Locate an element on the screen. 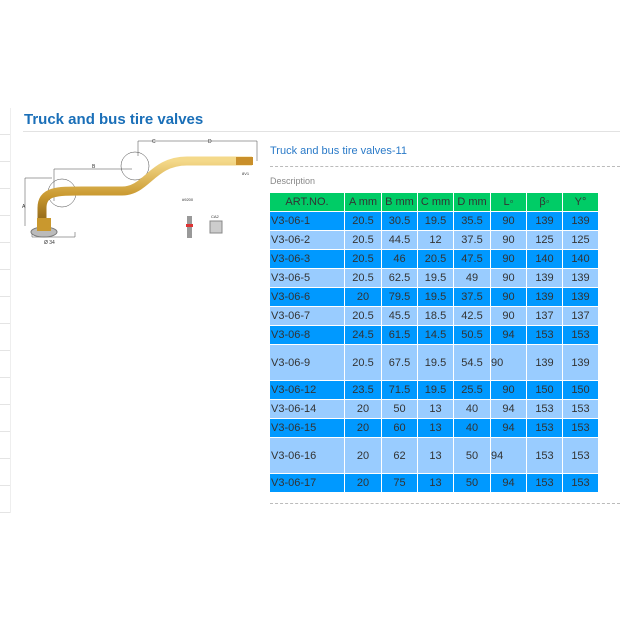 The image size is (620, 620). table-header: ART.NO. A mm B mm C mm D mm L◦ β◦ Y° is located at coordinates (434, 202).